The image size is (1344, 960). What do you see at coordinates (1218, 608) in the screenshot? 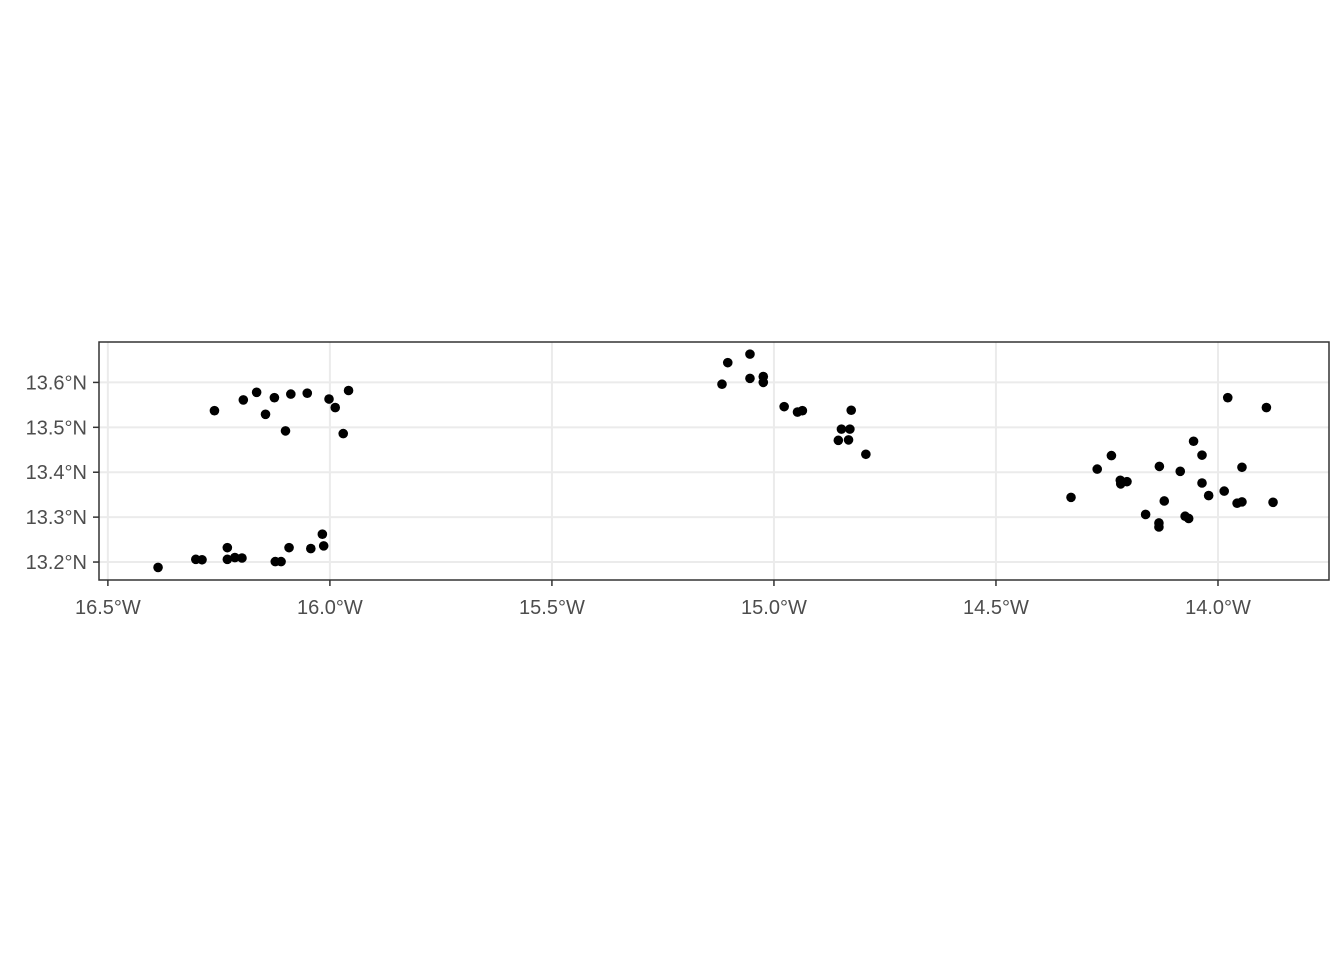
I see `x-tick-label: 14.0°W` at bounding box center [1218, 608].